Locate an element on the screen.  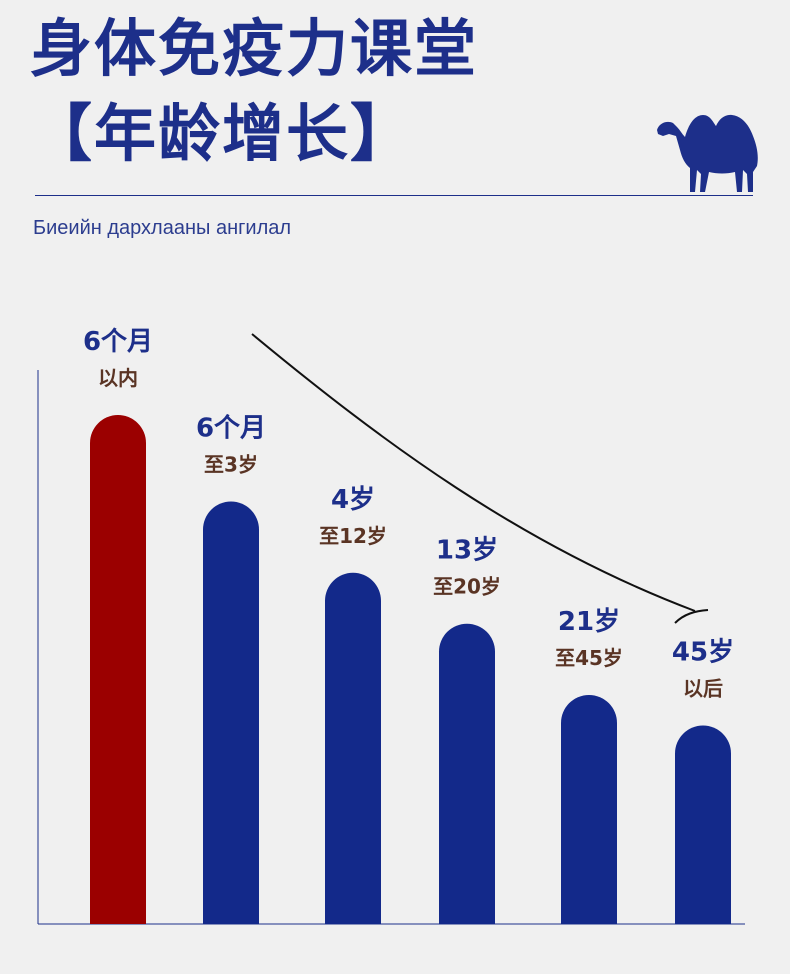
bar-label-bottom-1: 以内 is located at coordinates (118, 378).